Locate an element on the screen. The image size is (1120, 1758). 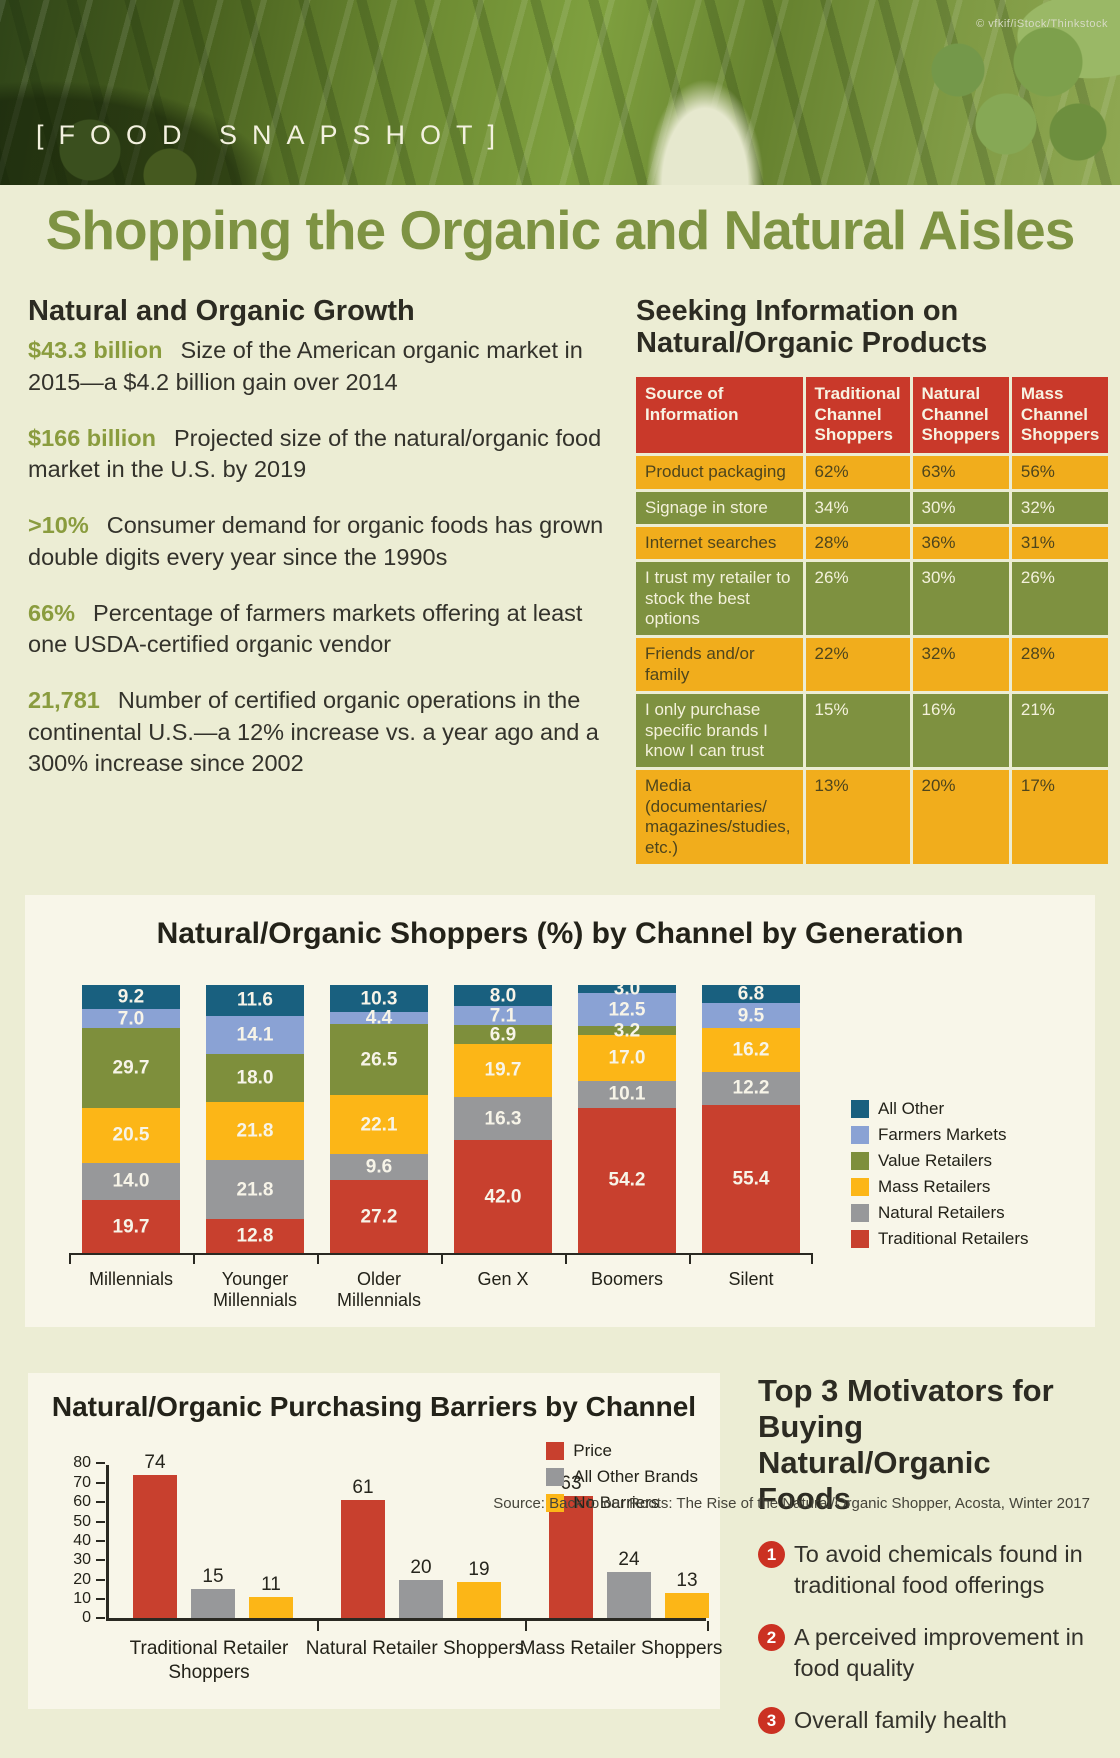
bar-segment-value: 14.1 is located at coordinates (255, 1035).